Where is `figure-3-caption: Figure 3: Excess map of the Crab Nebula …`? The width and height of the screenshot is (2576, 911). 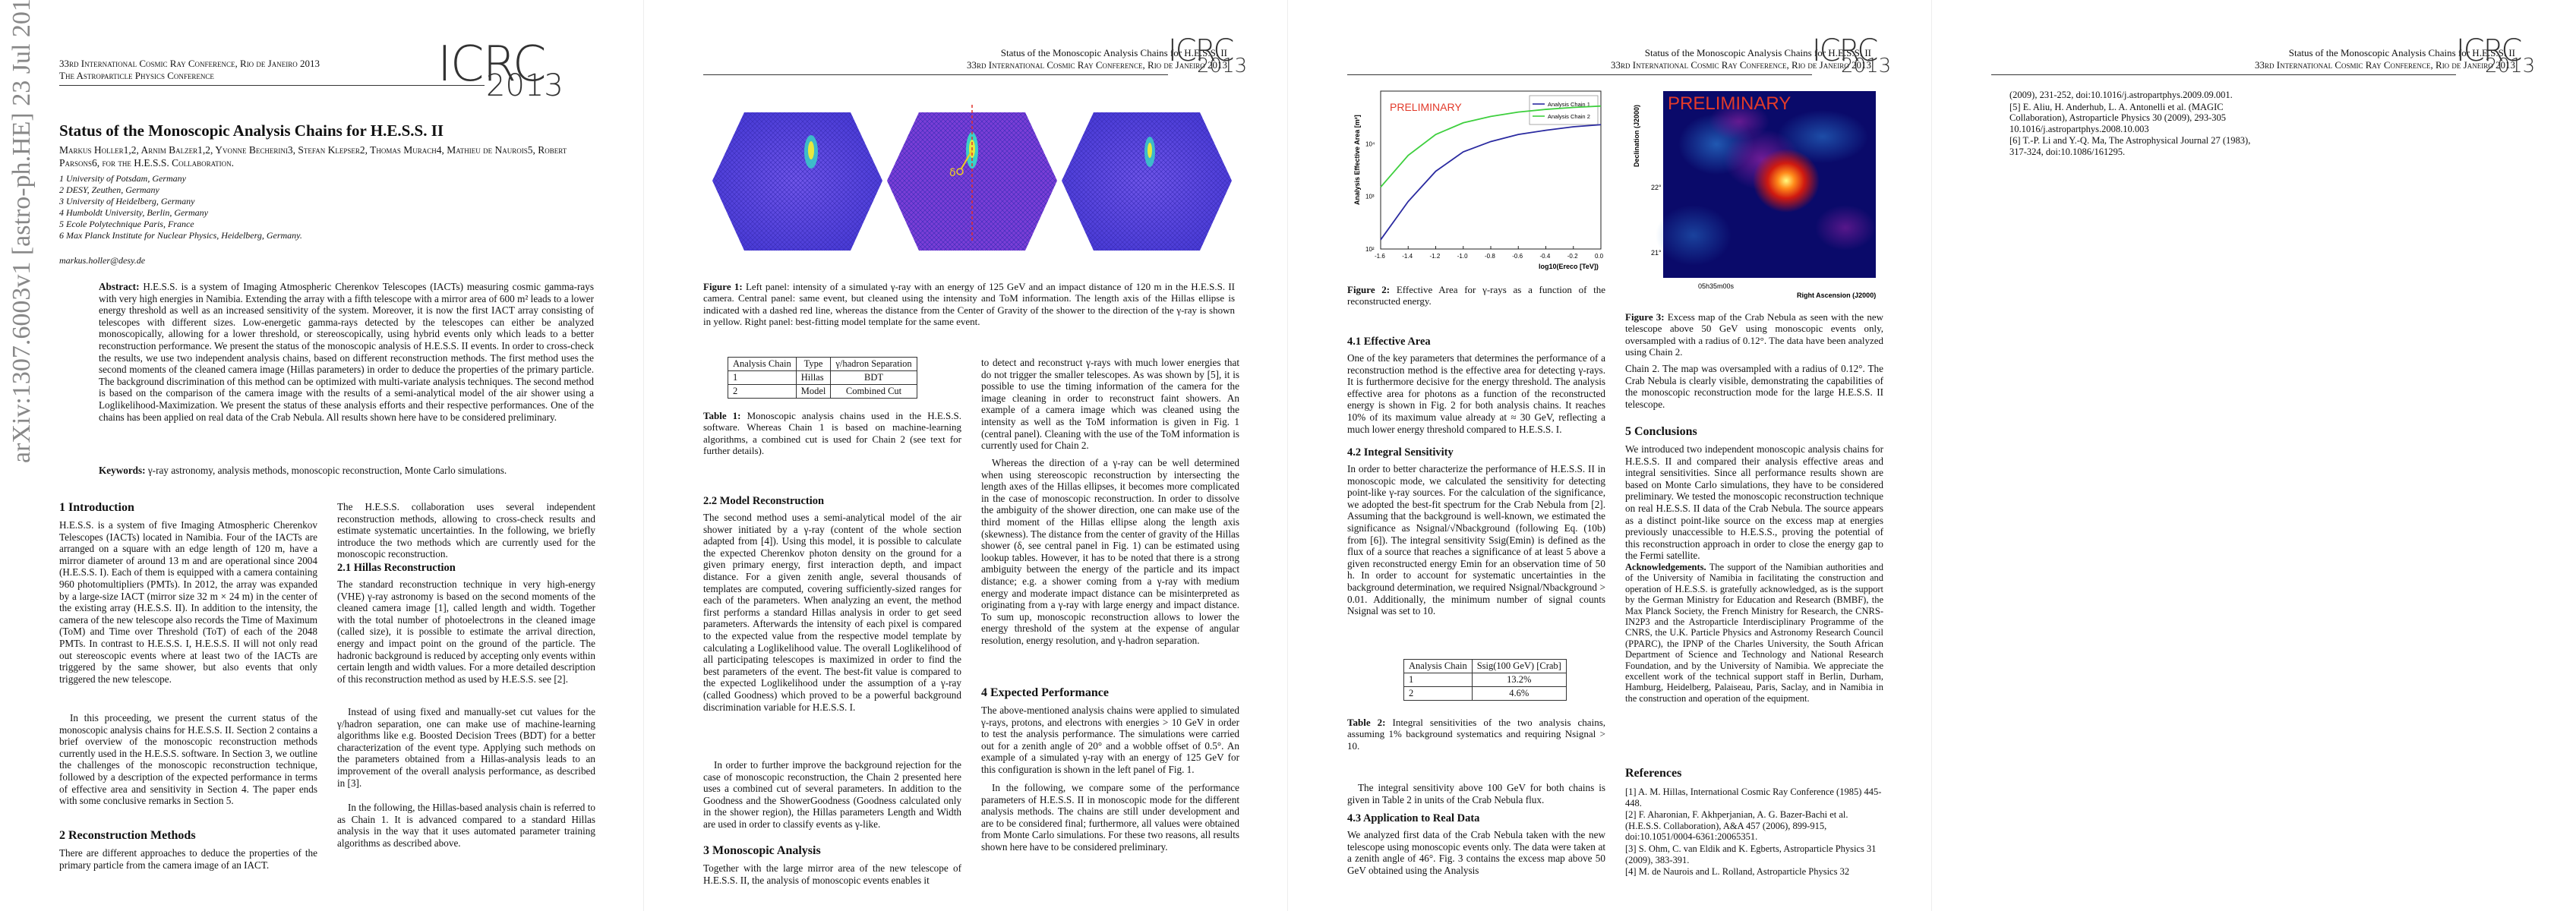 figure-3-caption: Figure 3: Excess map of the Crab Nebula … is located at coordinates (1754, 334).